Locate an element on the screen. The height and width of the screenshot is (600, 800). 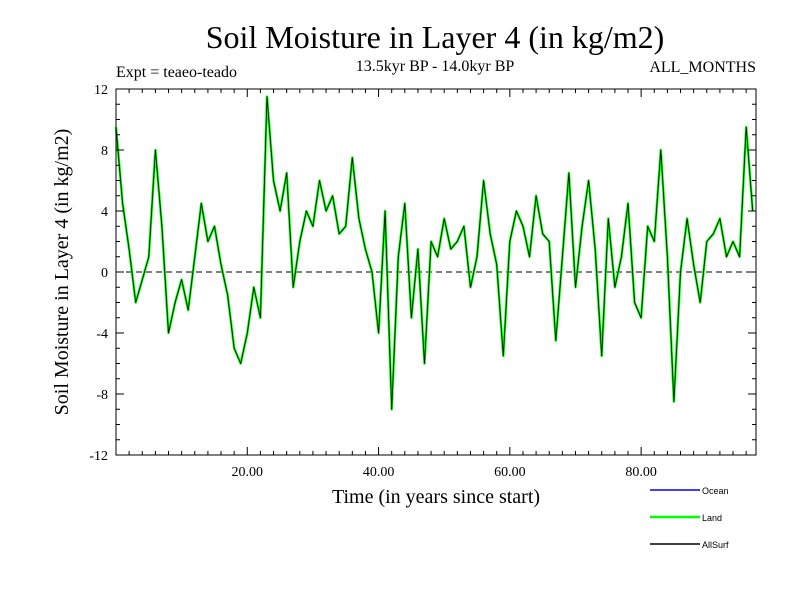
legend-label-allsurf: AllSurf is located at coordinates (715, 545).